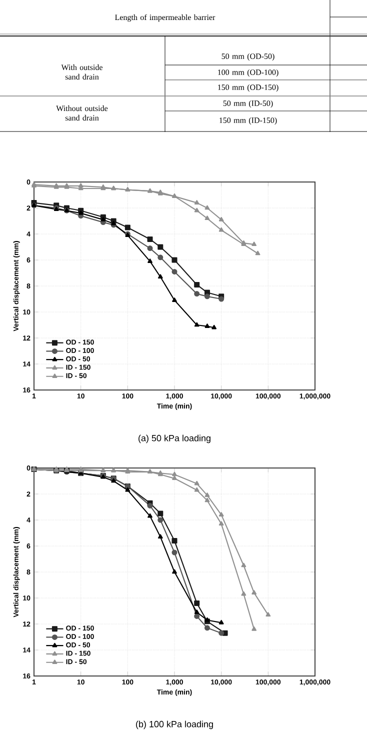  I want to click on text: (a) 50 kPa loading, so click(174, 439).